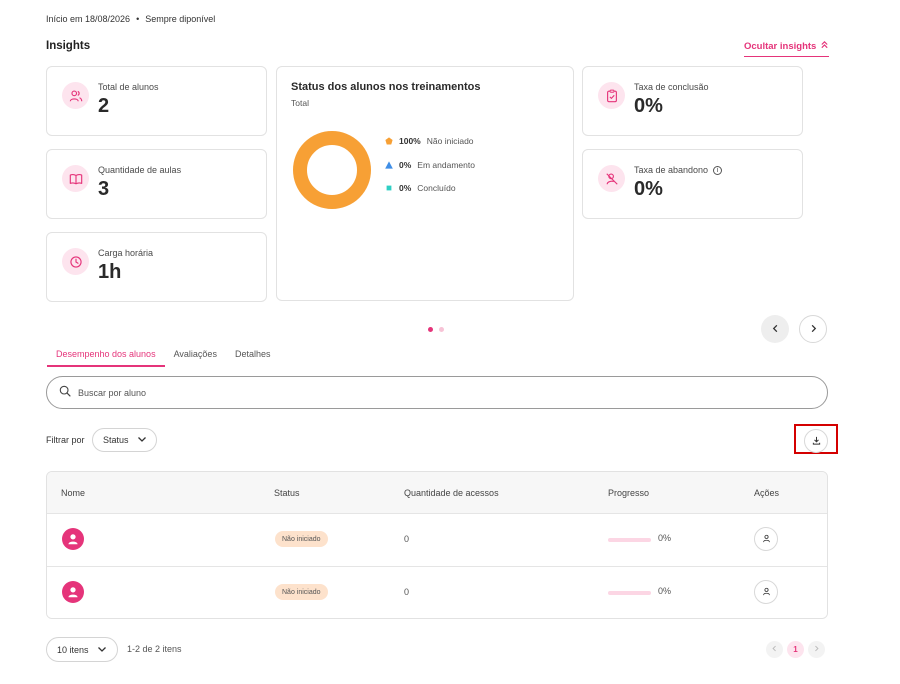 The height and width of the screenshot is (684, 900). I want to click on training-meta: Início em 18/08/2026 • Sempre diponível, so click(130, 19).